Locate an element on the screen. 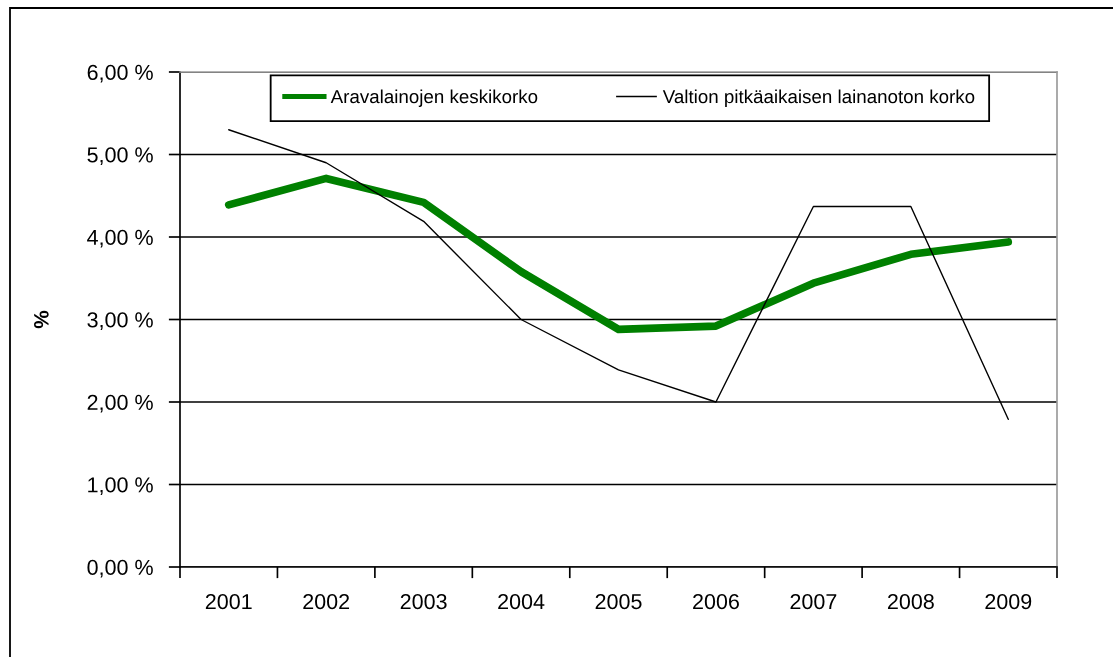 The width and height of the screenshot is (1113, 657). y-tick-label: 1,00 % is located at coordinates (120, 486).